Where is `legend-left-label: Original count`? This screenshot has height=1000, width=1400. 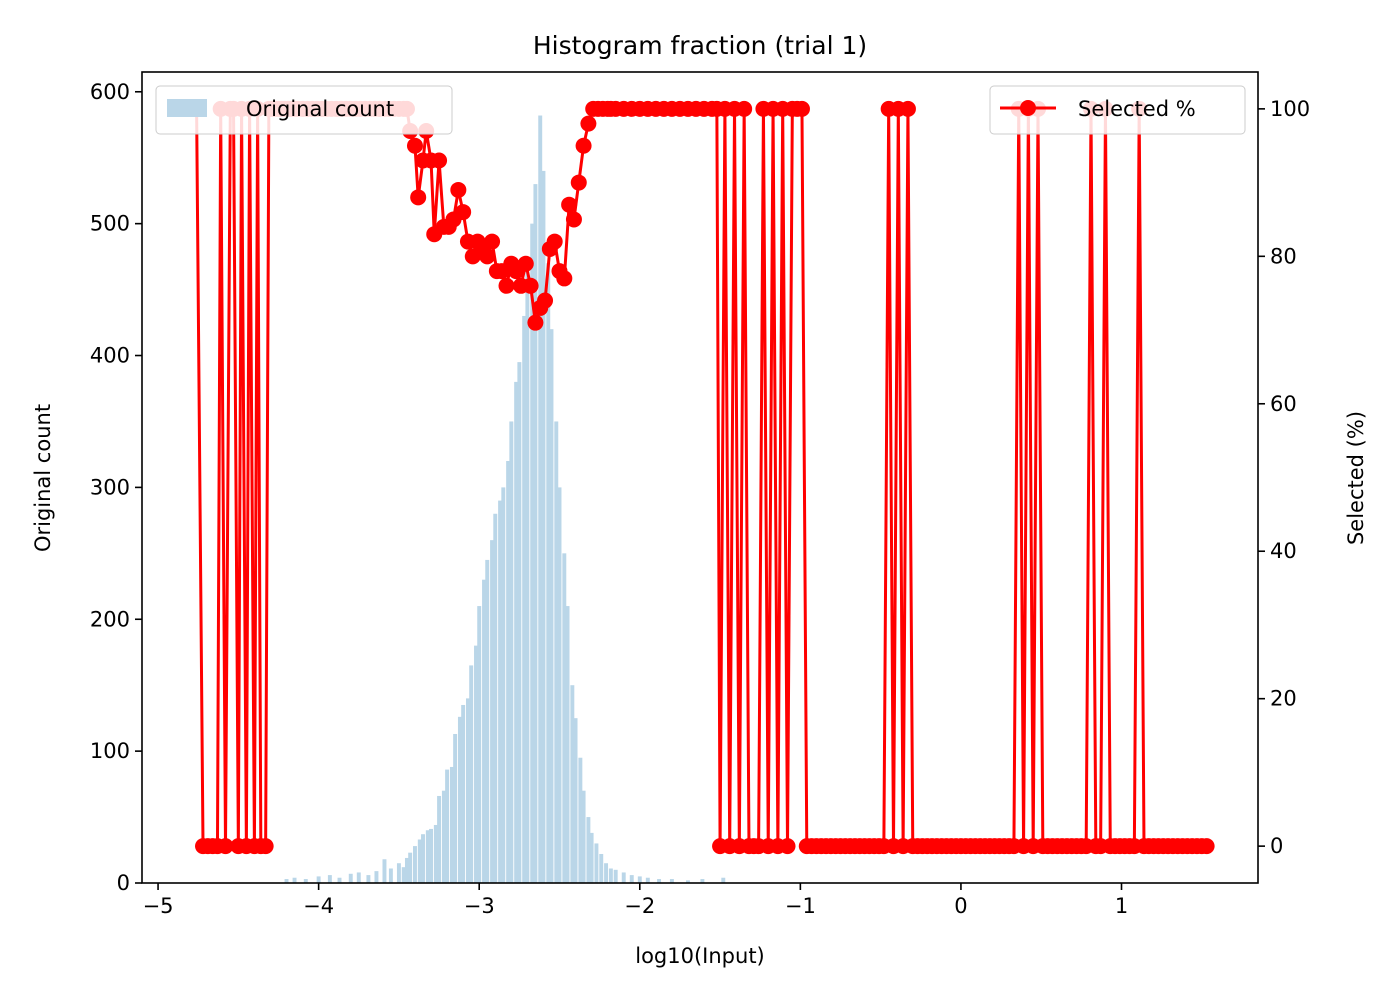 legend-left-label: Original count is located at coordinates (320, 109).